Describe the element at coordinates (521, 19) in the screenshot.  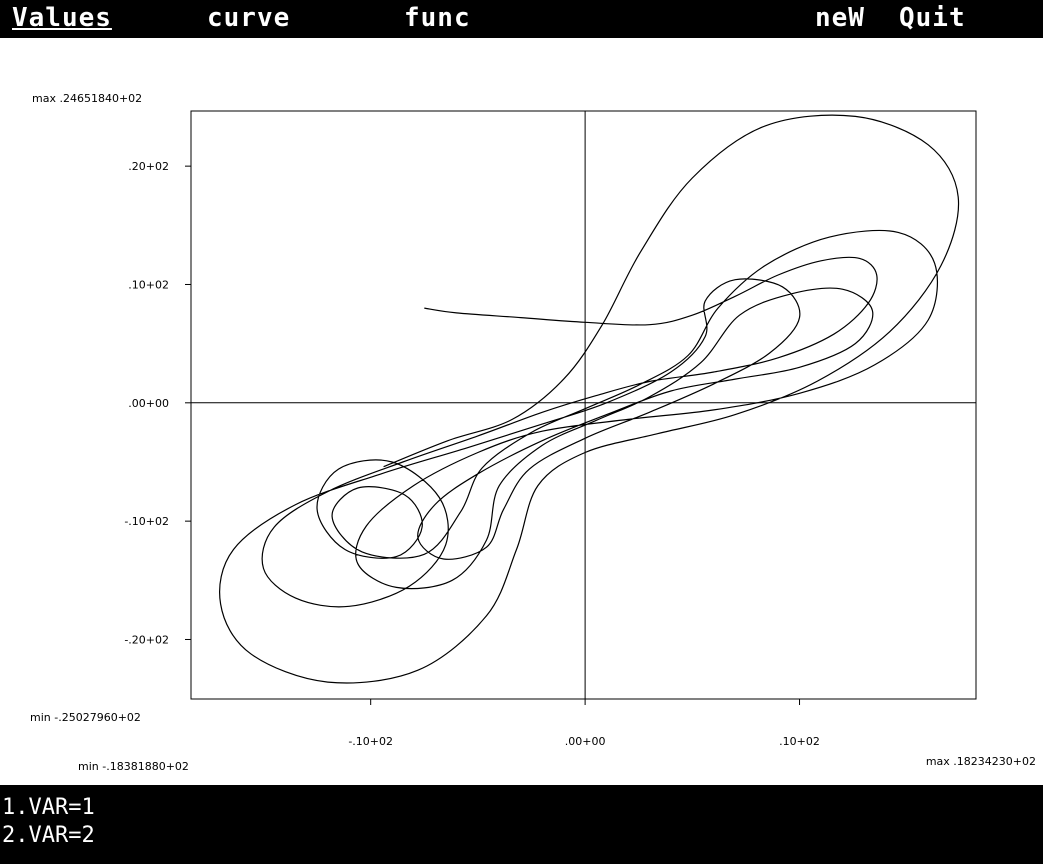
I see `menu-bar: Values curve func neW Quit` at that location.